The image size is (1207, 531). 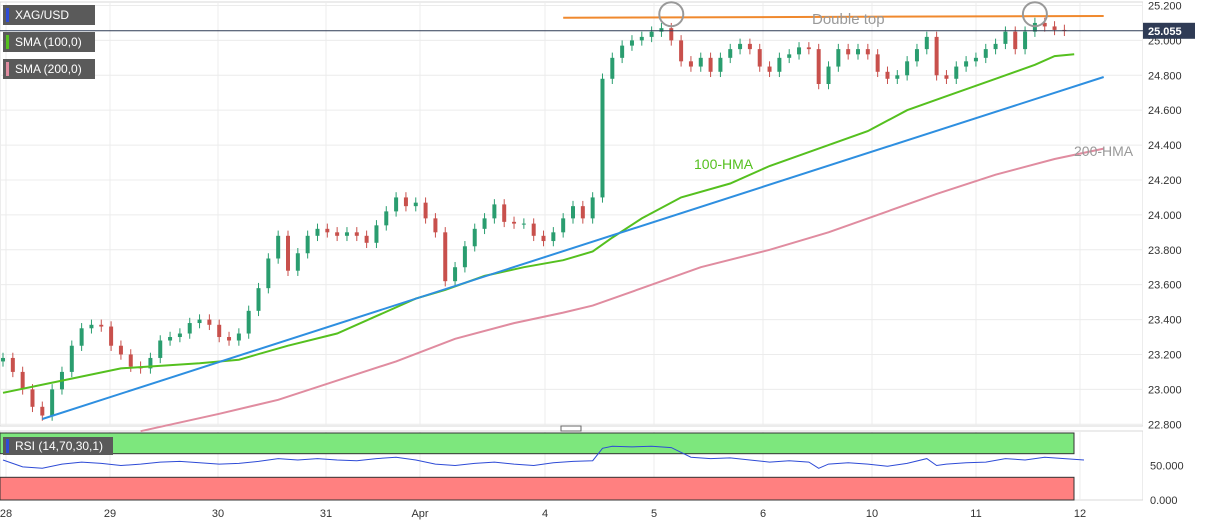 I want to click on sma200-legend: SMA (200,0), so click(x=49, y=69).